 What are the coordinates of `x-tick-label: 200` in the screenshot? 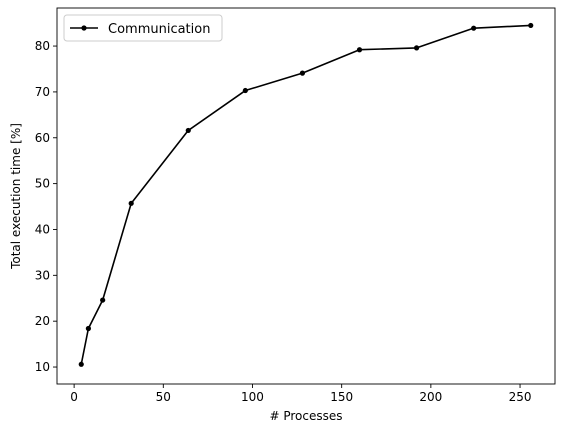 It's located at (430, 397).